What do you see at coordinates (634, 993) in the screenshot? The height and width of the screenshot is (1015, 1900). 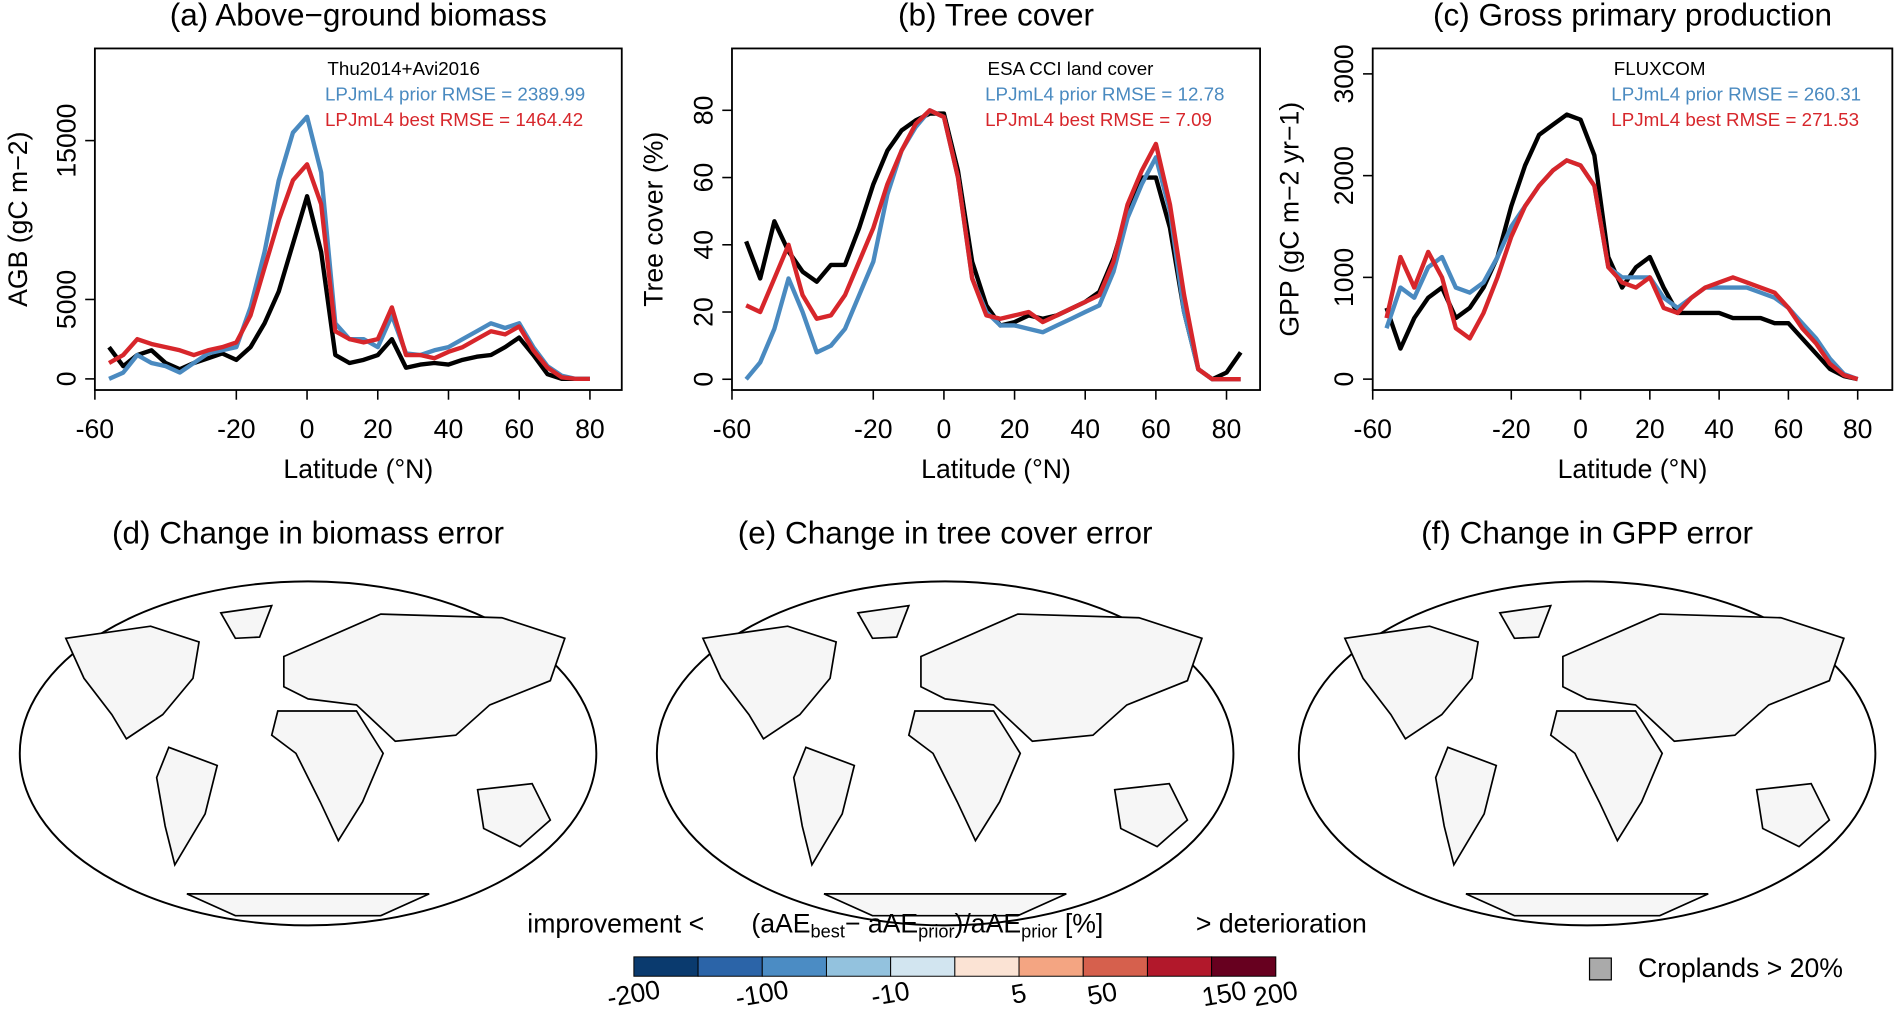 I see `colorbar-tick-label: -200` at bounding box center [634, 993].